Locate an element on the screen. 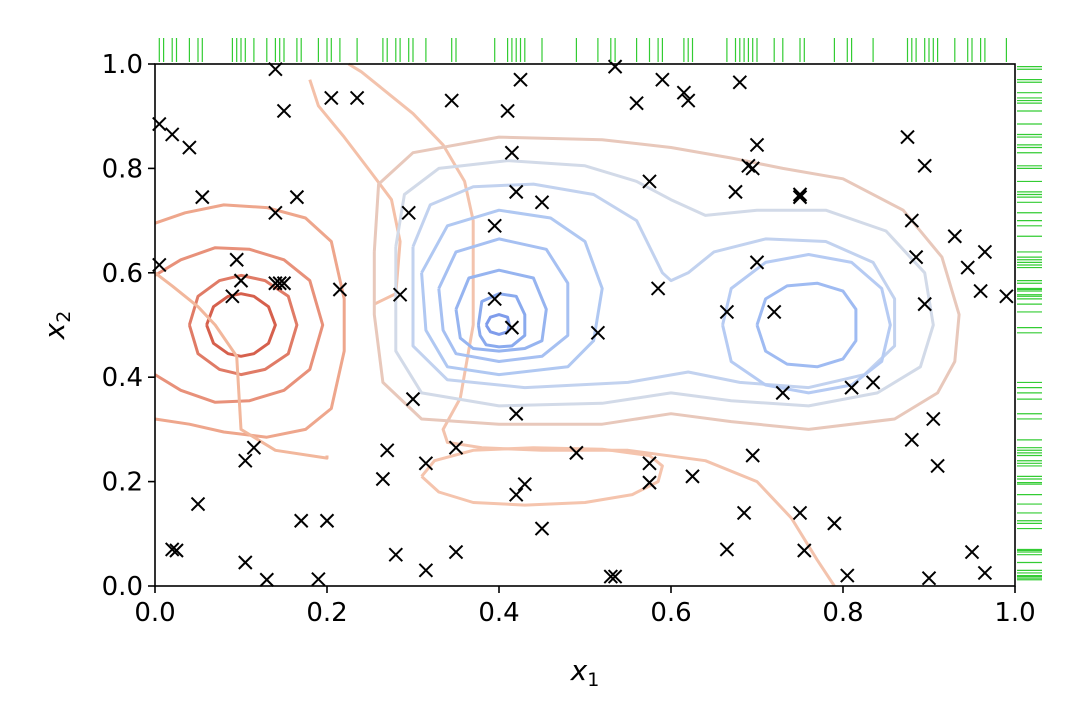  y-tick-label-4: 0.8 is located at coordinates (122, 169).